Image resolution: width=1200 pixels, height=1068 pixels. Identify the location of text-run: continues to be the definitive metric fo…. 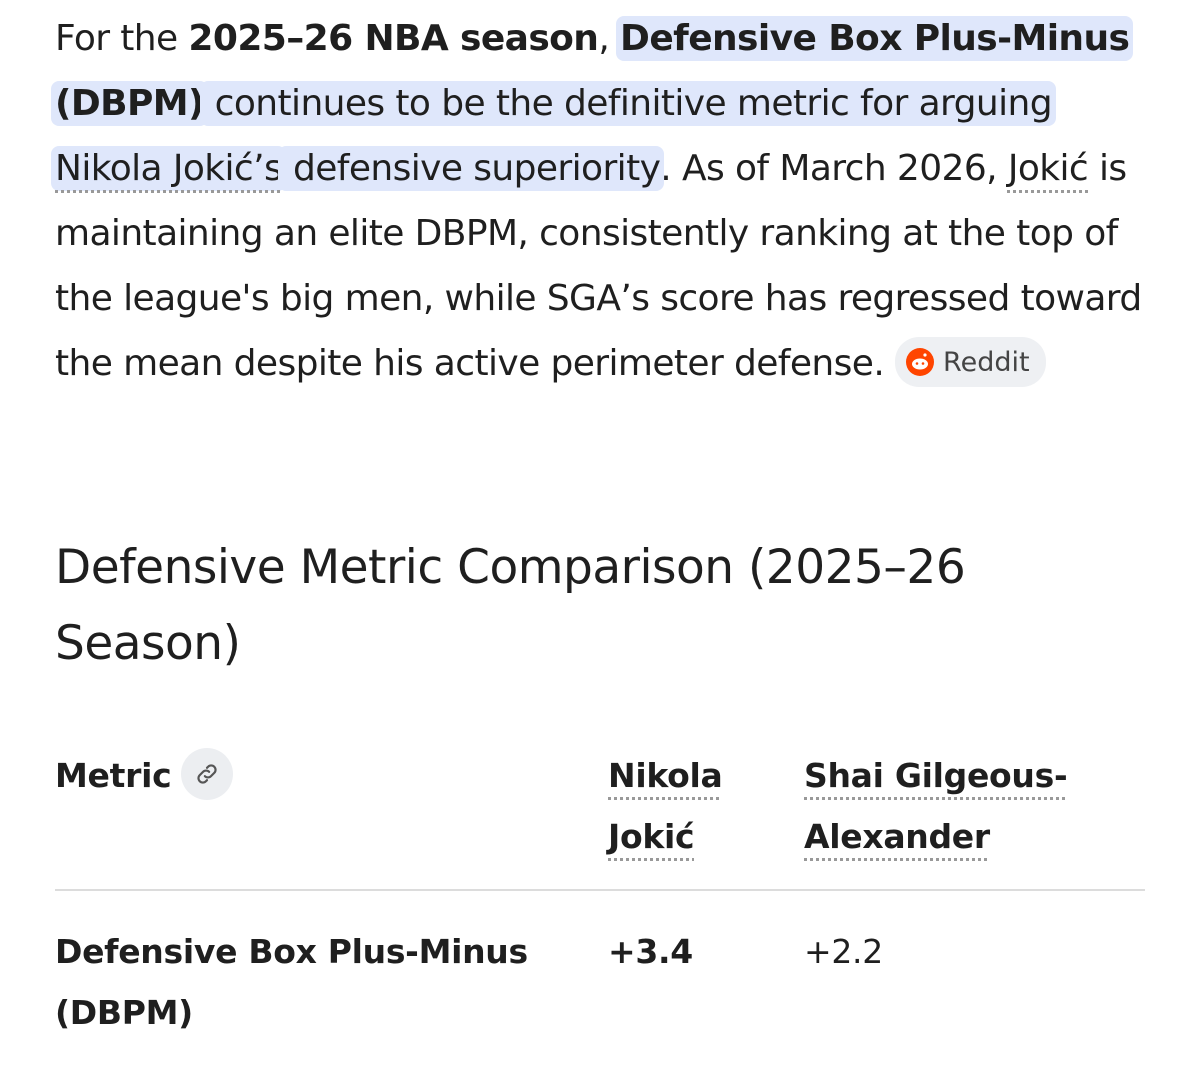
(627, 103).